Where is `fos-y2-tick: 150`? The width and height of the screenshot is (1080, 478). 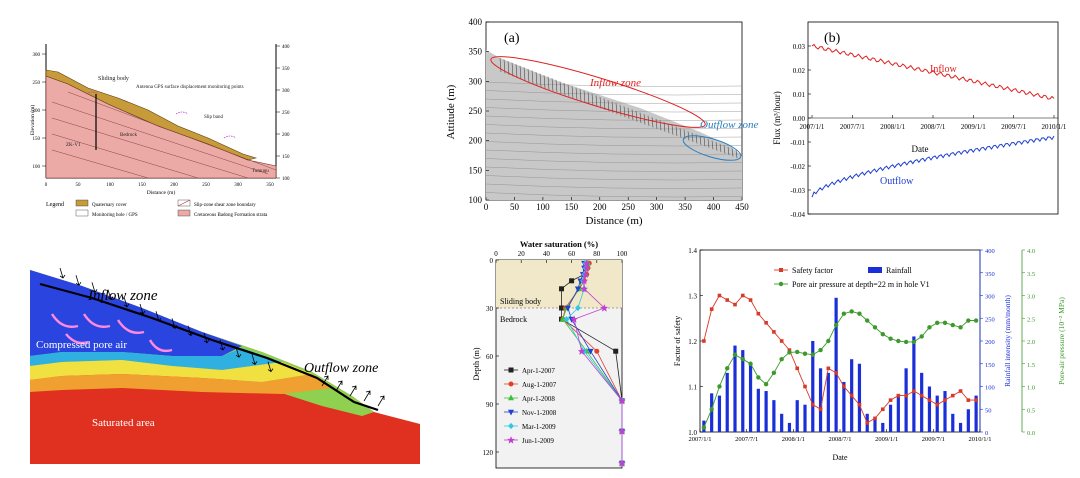
fos-y2-tick: 150 is located at coordinates (990, 365).